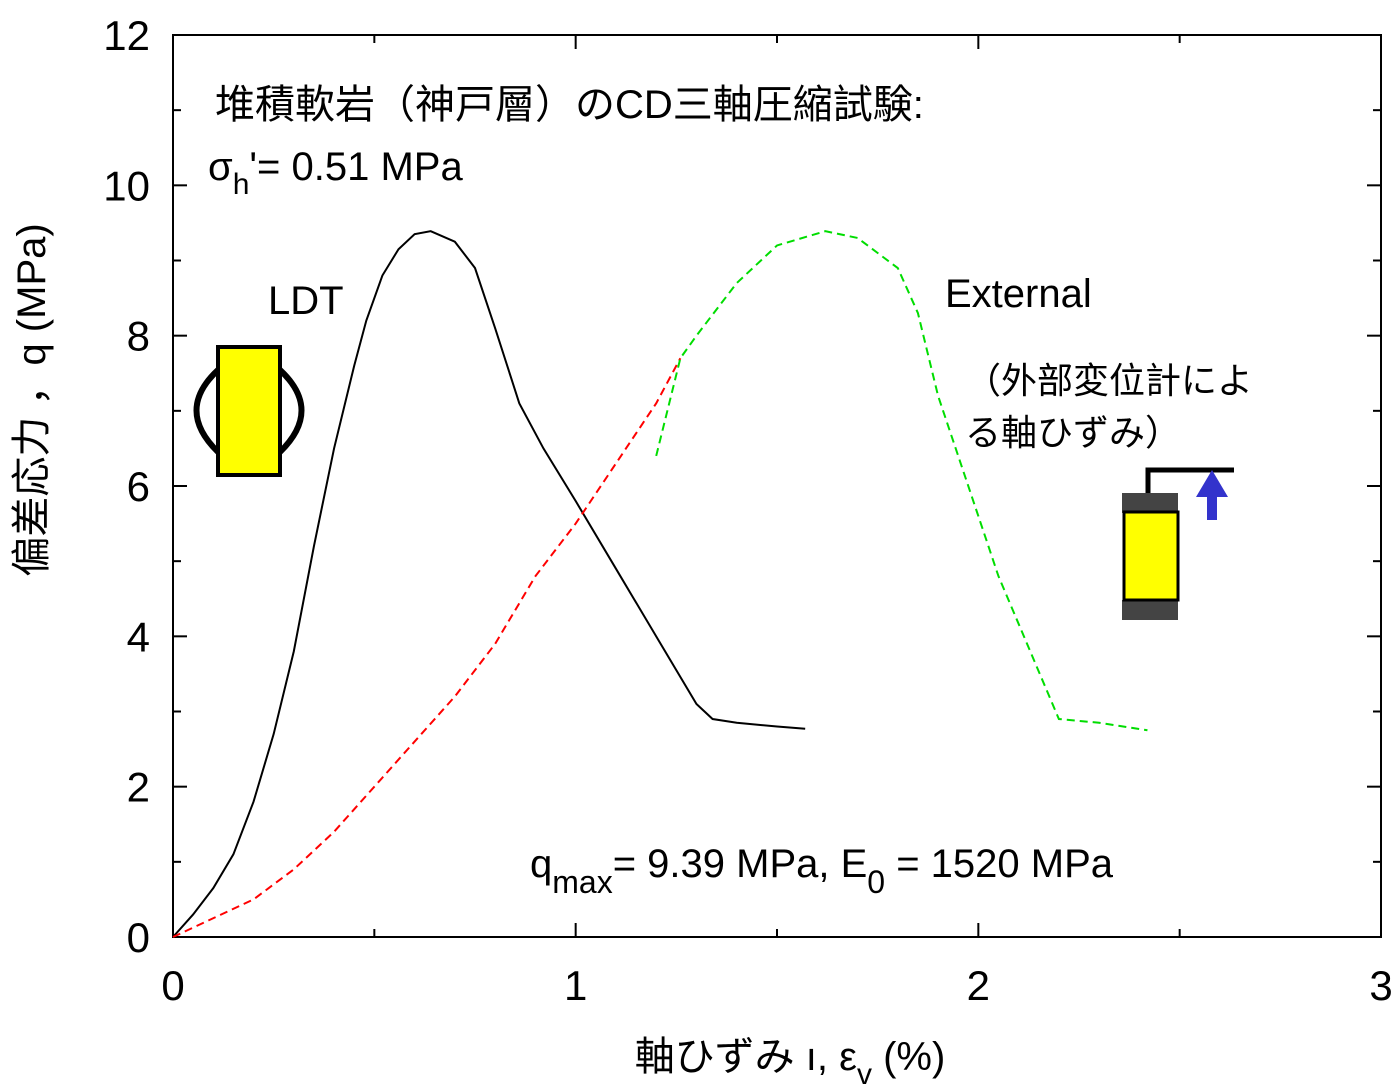  Describe the element at coordinates (1380, 985) in the screenshot. I see `x-tick-label: 3` at that location.